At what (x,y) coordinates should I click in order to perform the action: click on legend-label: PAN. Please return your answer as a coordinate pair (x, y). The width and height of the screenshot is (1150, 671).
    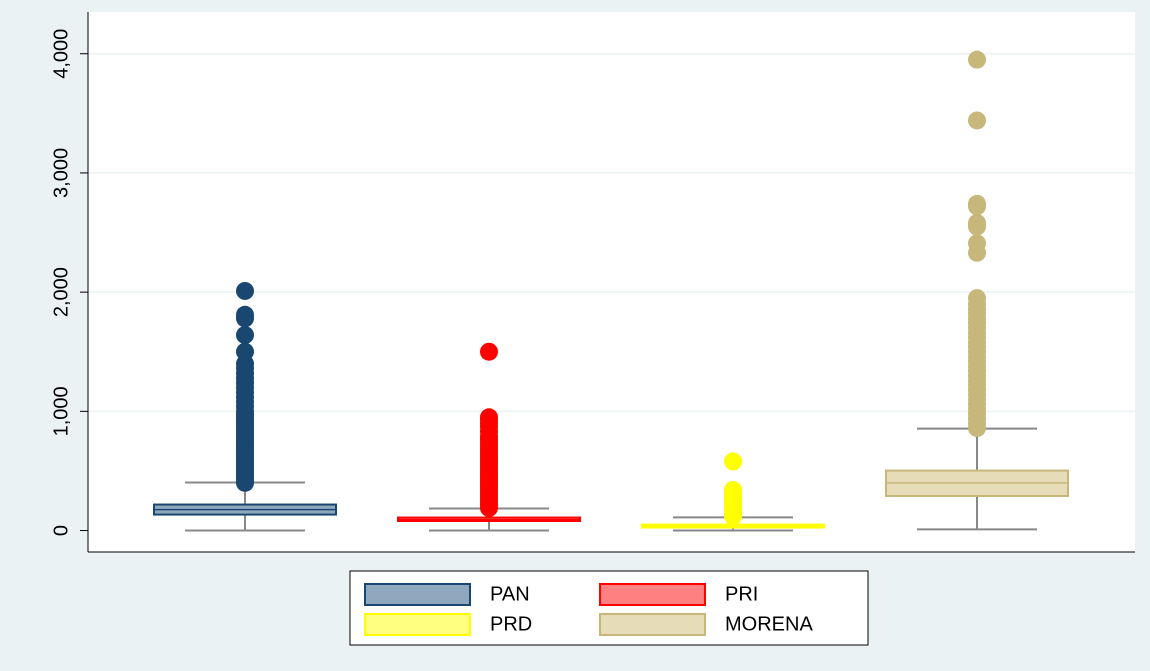
    Looking at the image, I should click on (510, 594).